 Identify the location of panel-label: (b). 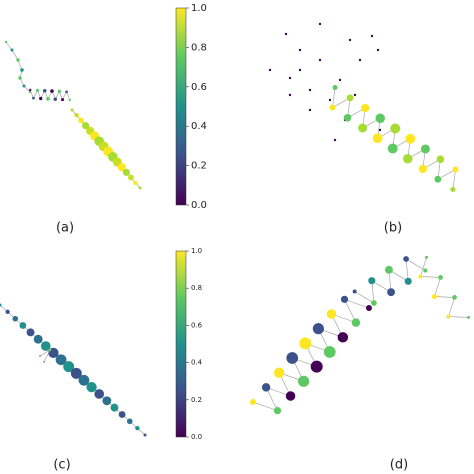
(393, 228).